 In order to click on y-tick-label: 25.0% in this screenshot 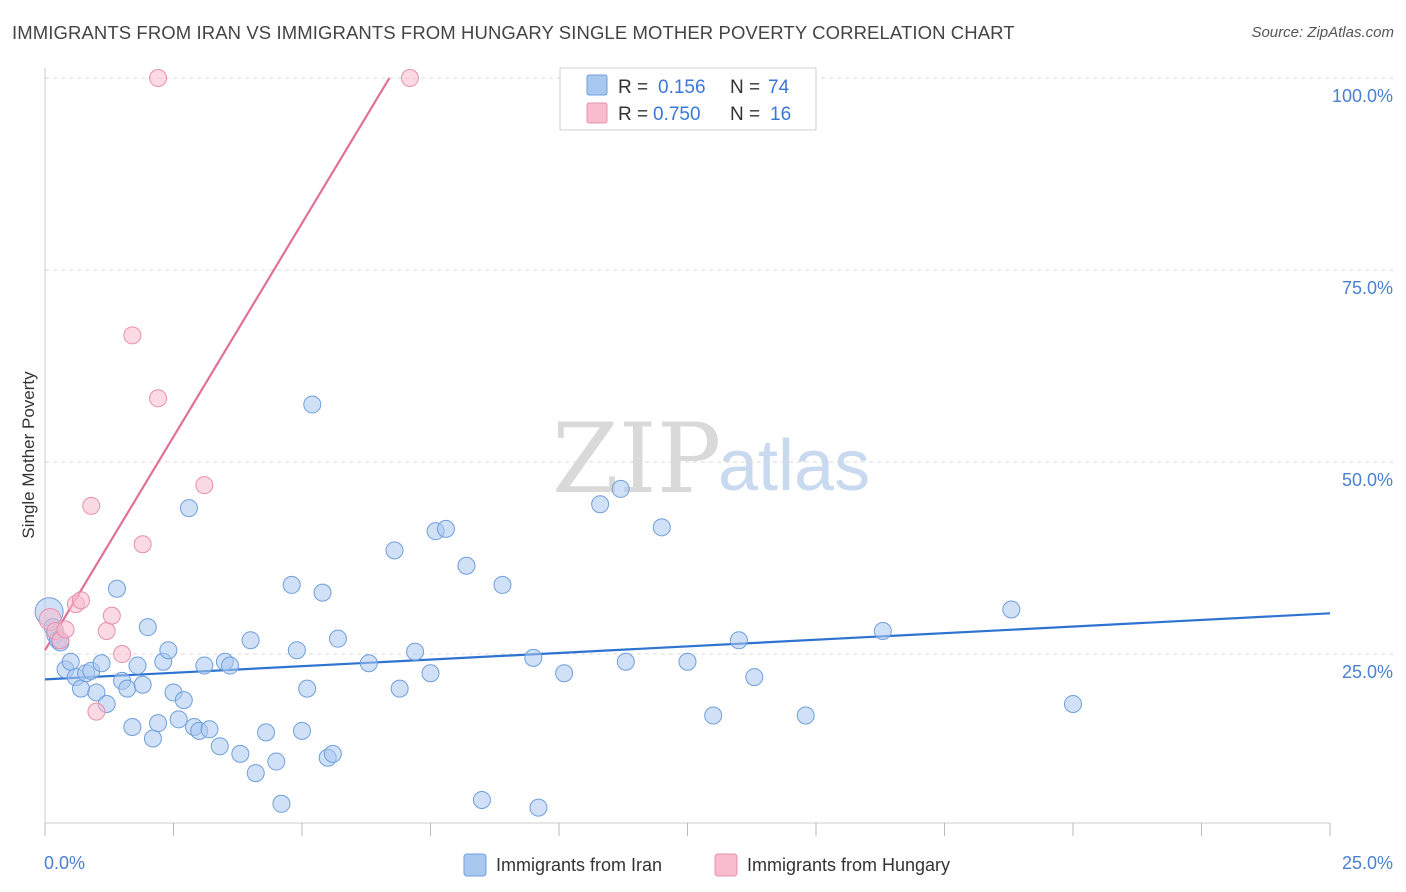, I will do `click(1367, 672)`.